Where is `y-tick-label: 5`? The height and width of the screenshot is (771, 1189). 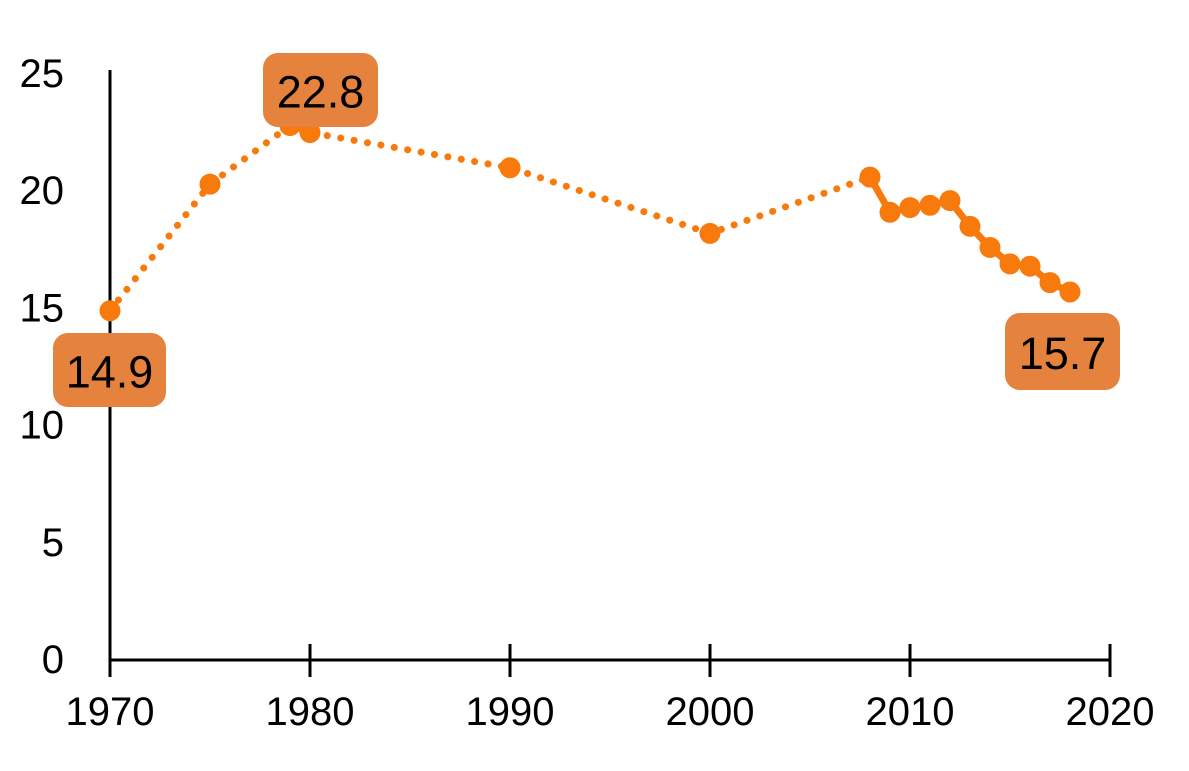 y-tick-label: 5 is located at coordinates (53, 543).